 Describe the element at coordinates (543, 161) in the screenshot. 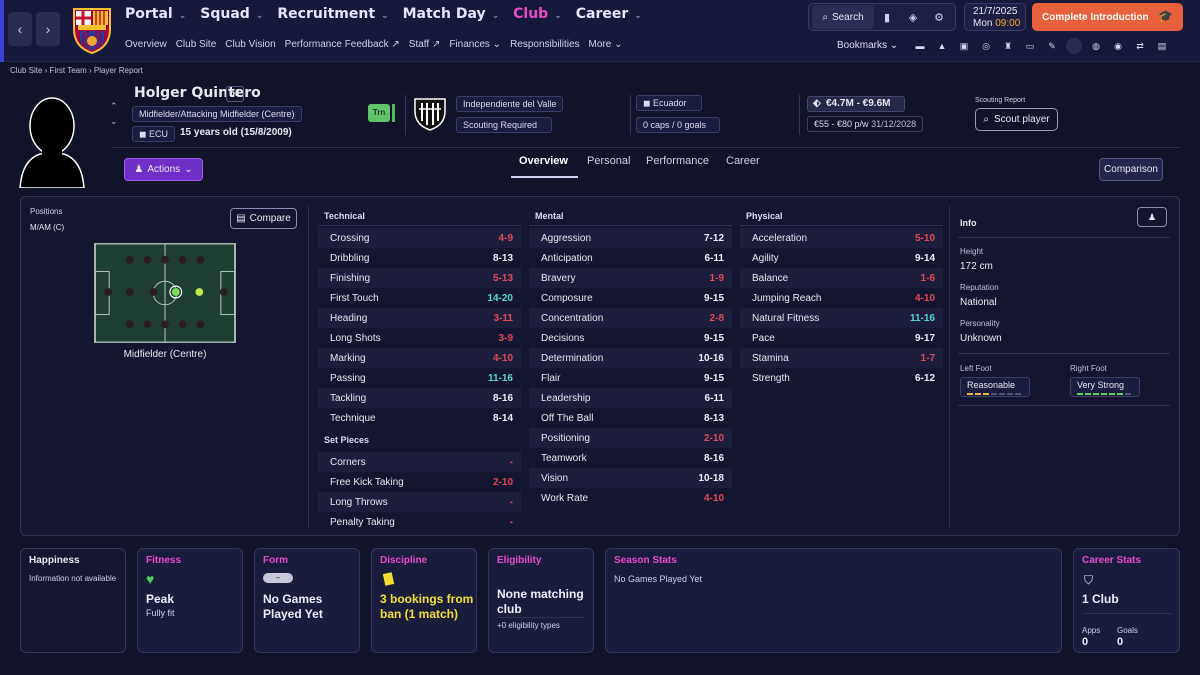

I see `tab-overview: Overview` at that location.